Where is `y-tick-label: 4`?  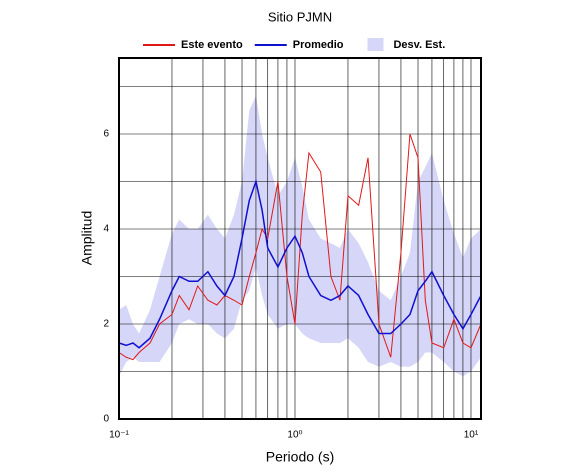 y-tick-label: 4 is located at coordinates (106, 229).